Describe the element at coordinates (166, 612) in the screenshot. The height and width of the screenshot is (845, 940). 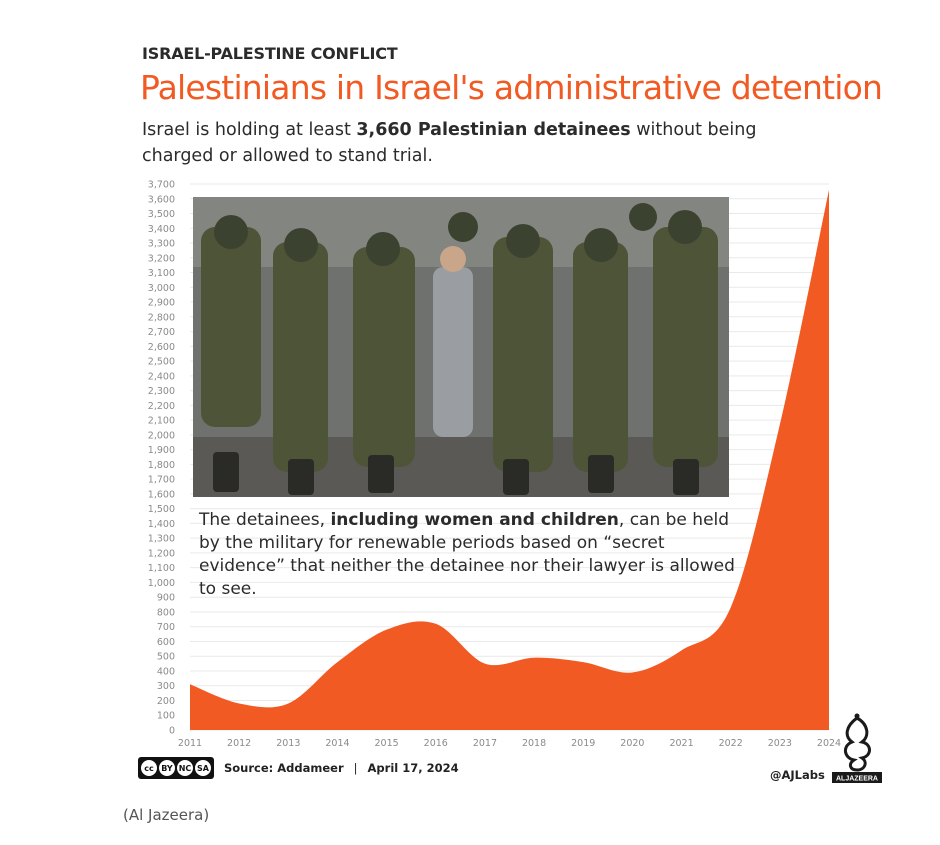
I see `y-tick-label: 800` at that location.